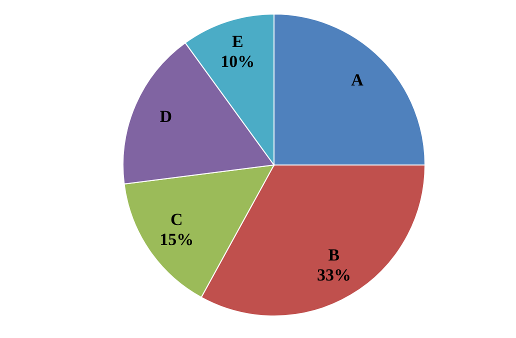  I want to click on data-label: 10%, so click(237, 61).